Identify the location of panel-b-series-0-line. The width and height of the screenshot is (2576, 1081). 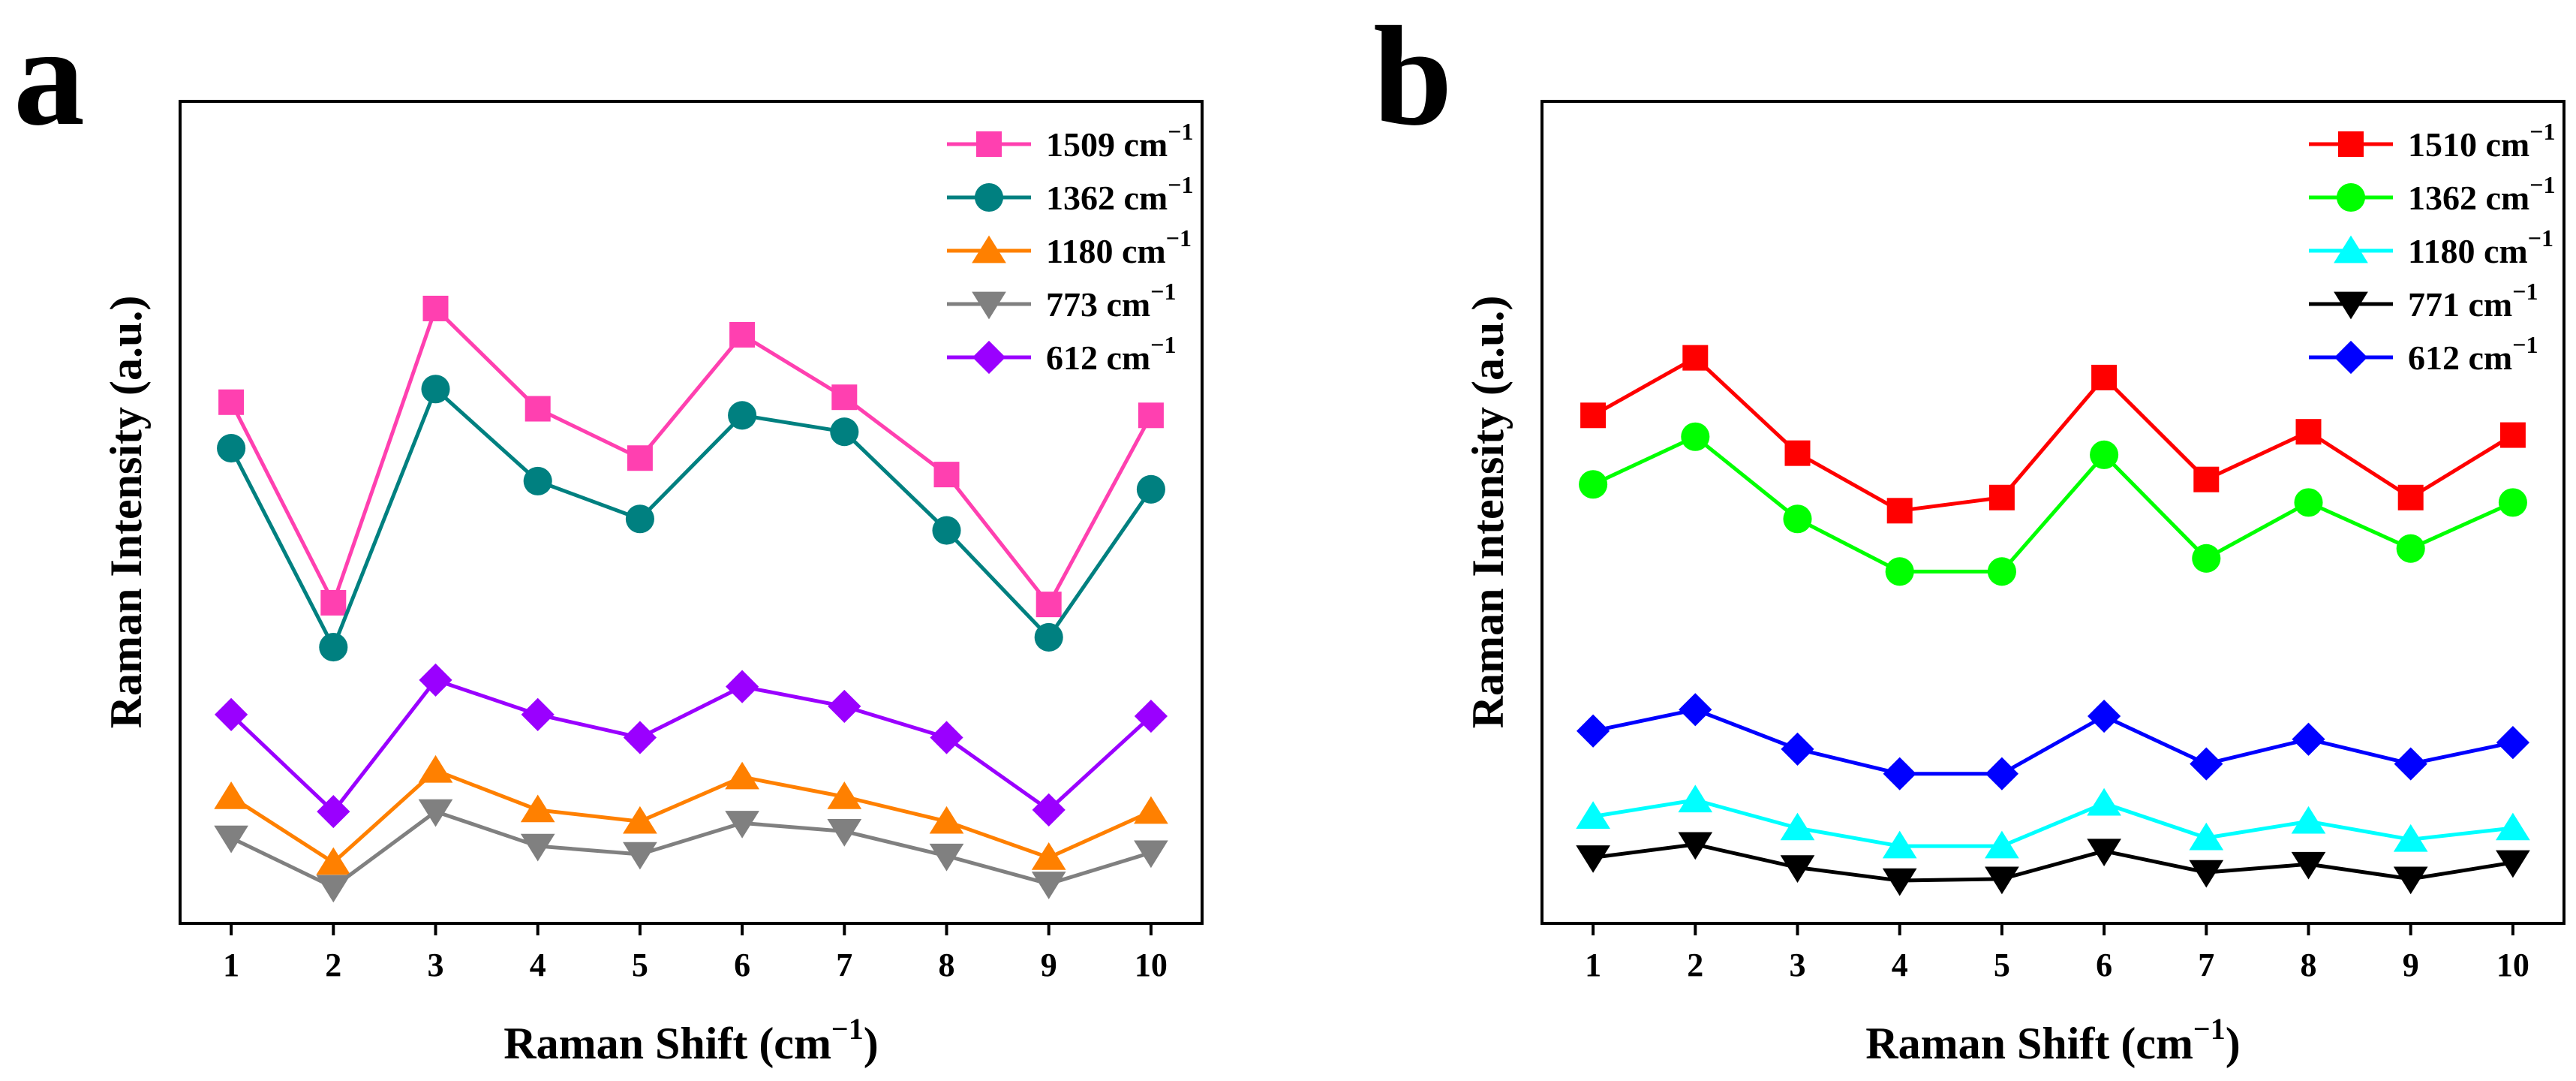
(2053, 434).